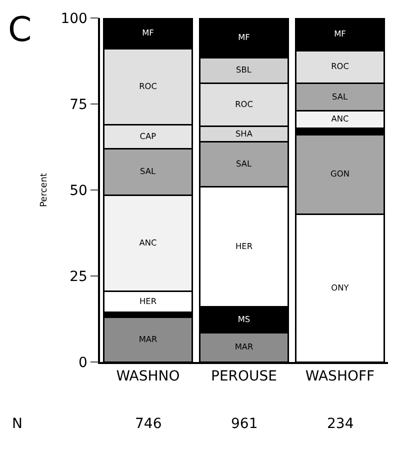  Describe the element at coordinates (148, 339) in the screenshot. I see `text: MAR` at that location.